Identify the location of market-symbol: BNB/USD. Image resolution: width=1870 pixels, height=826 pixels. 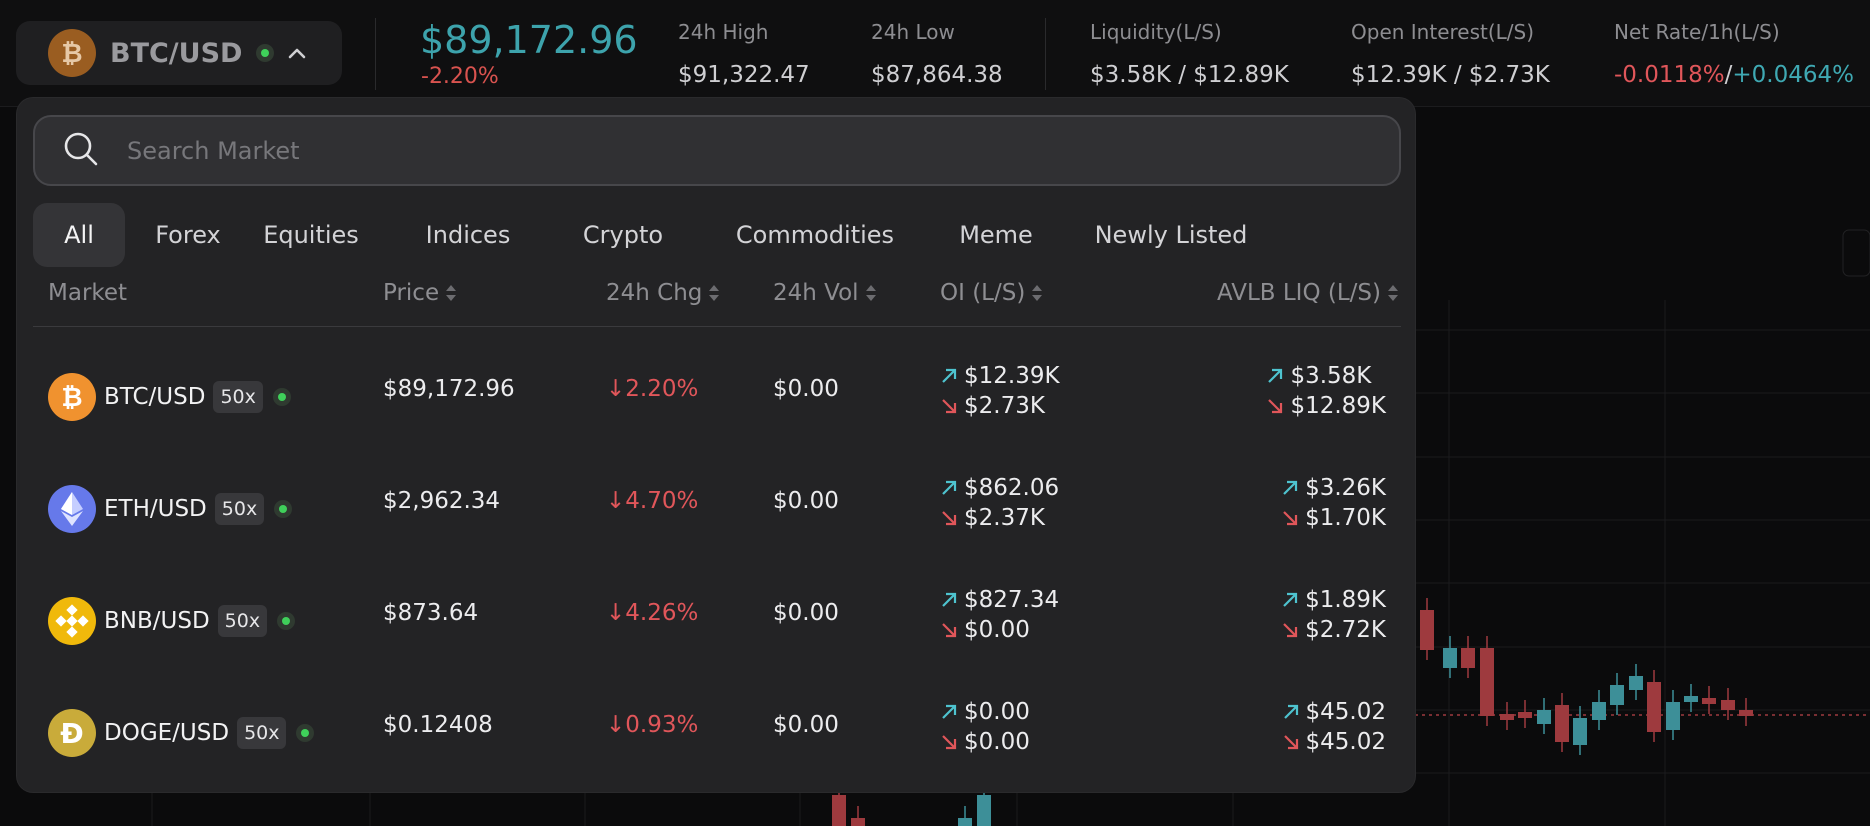
(157, 621).